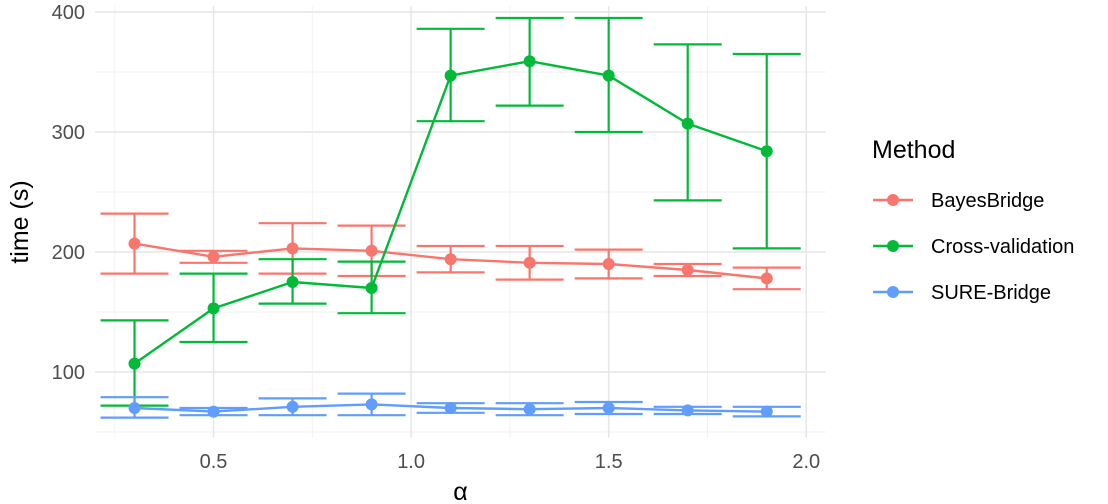  I want to click on y-axis-title: time (s), so click(20, 221).